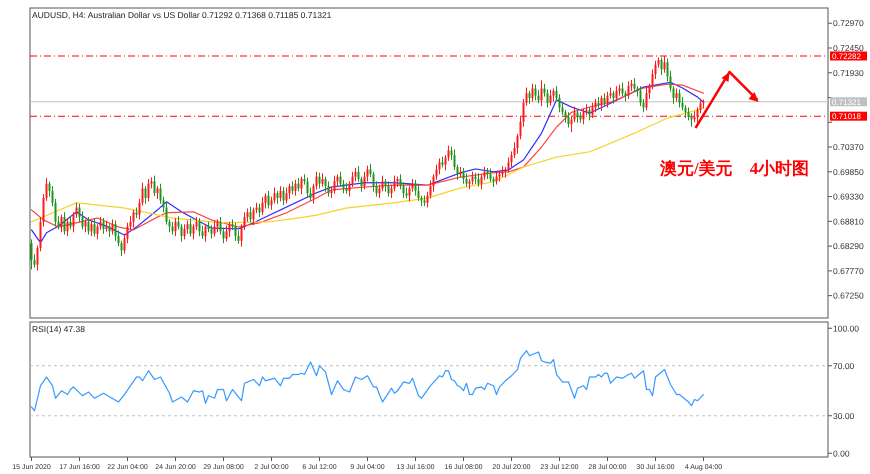 The height and width of the screenshot is (474, 870). What do you see at coordinates (367, 381) in the screenshot?
I see `line-series` at bounding box center [367, 381].